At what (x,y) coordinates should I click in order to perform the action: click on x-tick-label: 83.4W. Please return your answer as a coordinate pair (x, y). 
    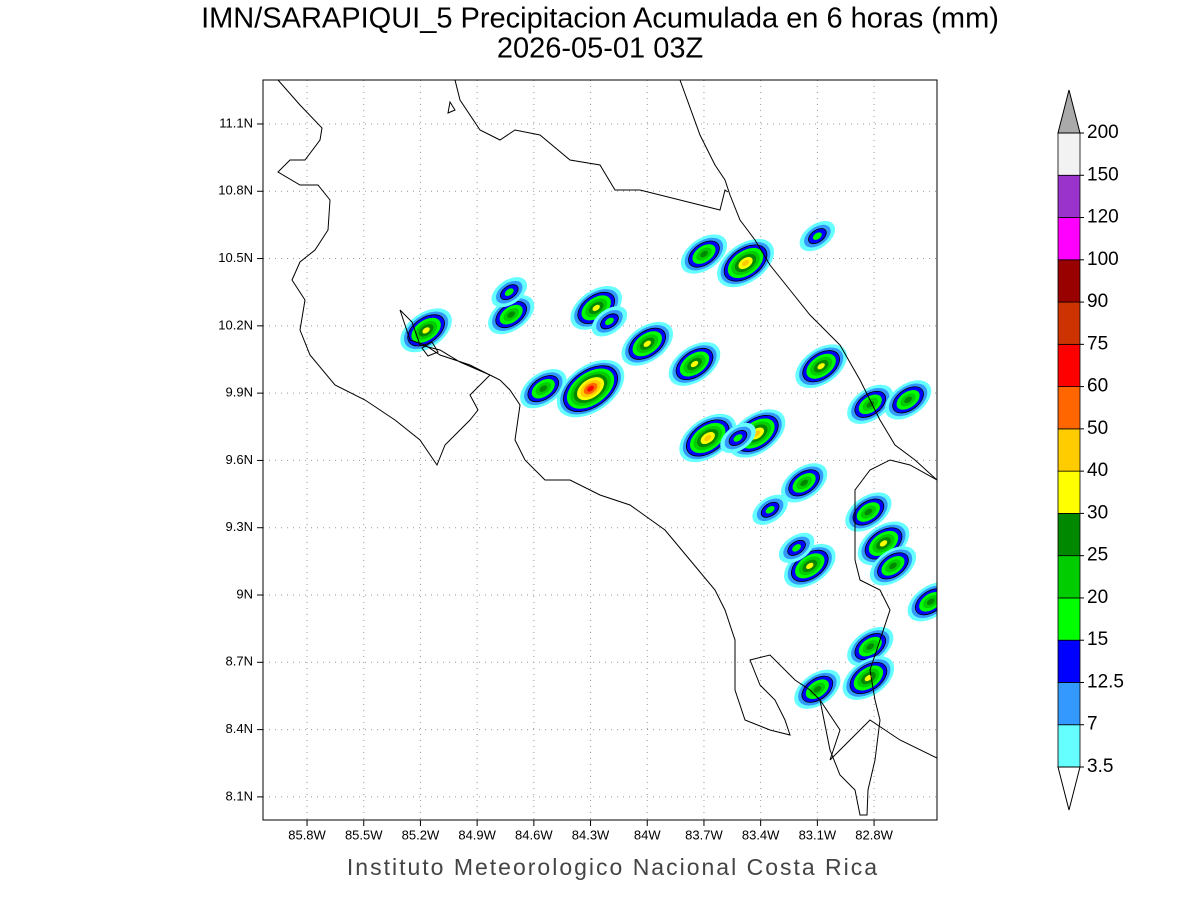
    Looking at the image, I should click on (761, 834).